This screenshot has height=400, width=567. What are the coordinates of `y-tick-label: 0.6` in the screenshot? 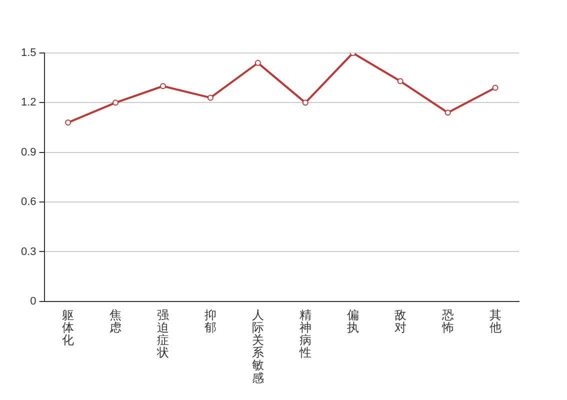 It's located at (28, 202).